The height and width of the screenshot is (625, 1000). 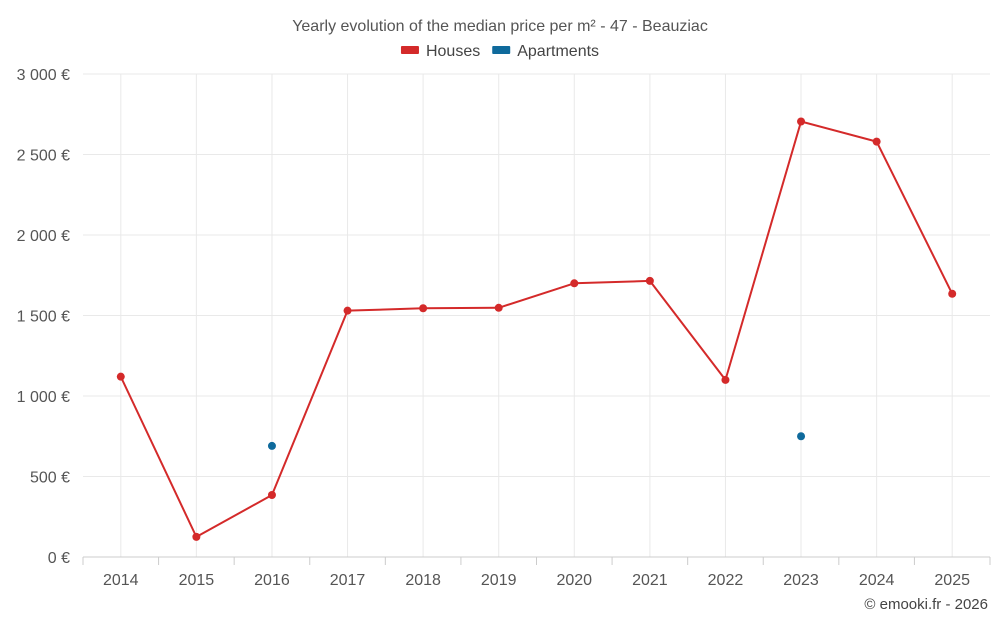 What do you see at coordinates (50, 478) in the screenshot?
I see `y-tick-label: 500 €` at bounding box center [50, 478].